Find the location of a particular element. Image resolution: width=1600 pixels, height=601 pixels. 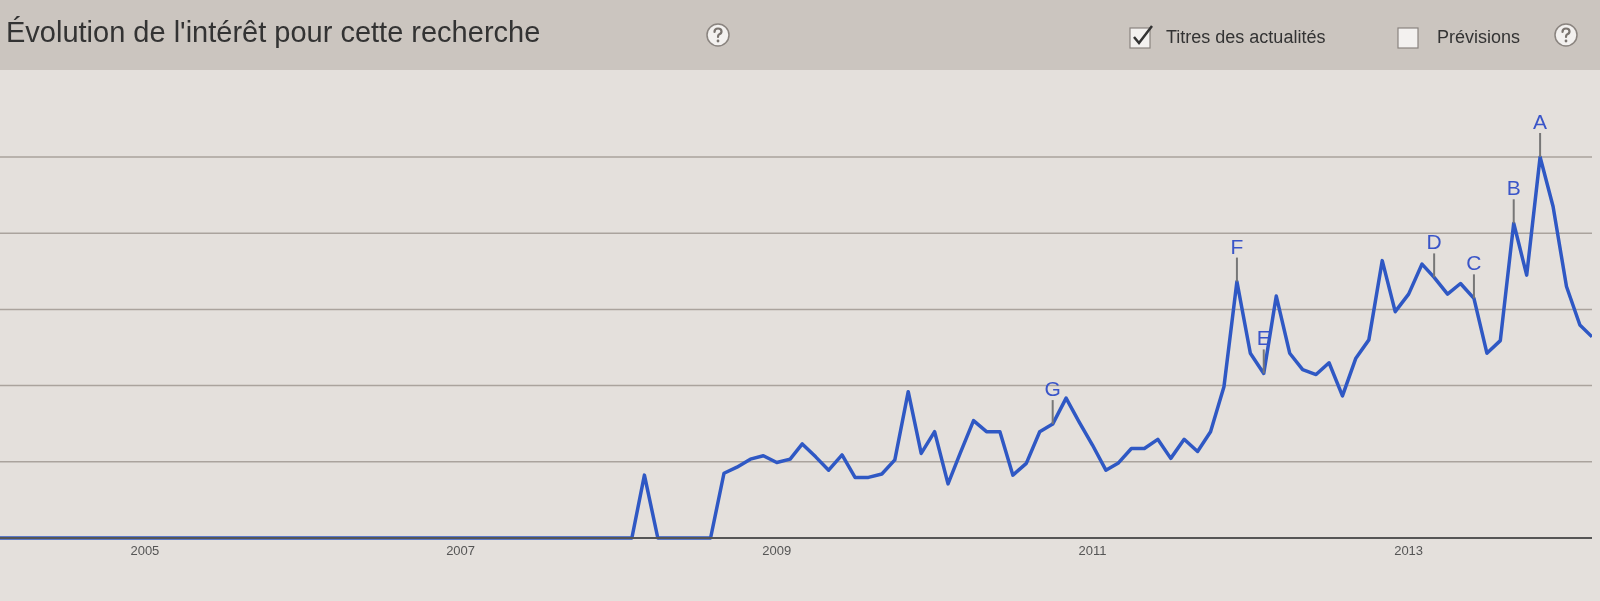

x-tick-label: 2013 is located at coordinates (1409, 551).